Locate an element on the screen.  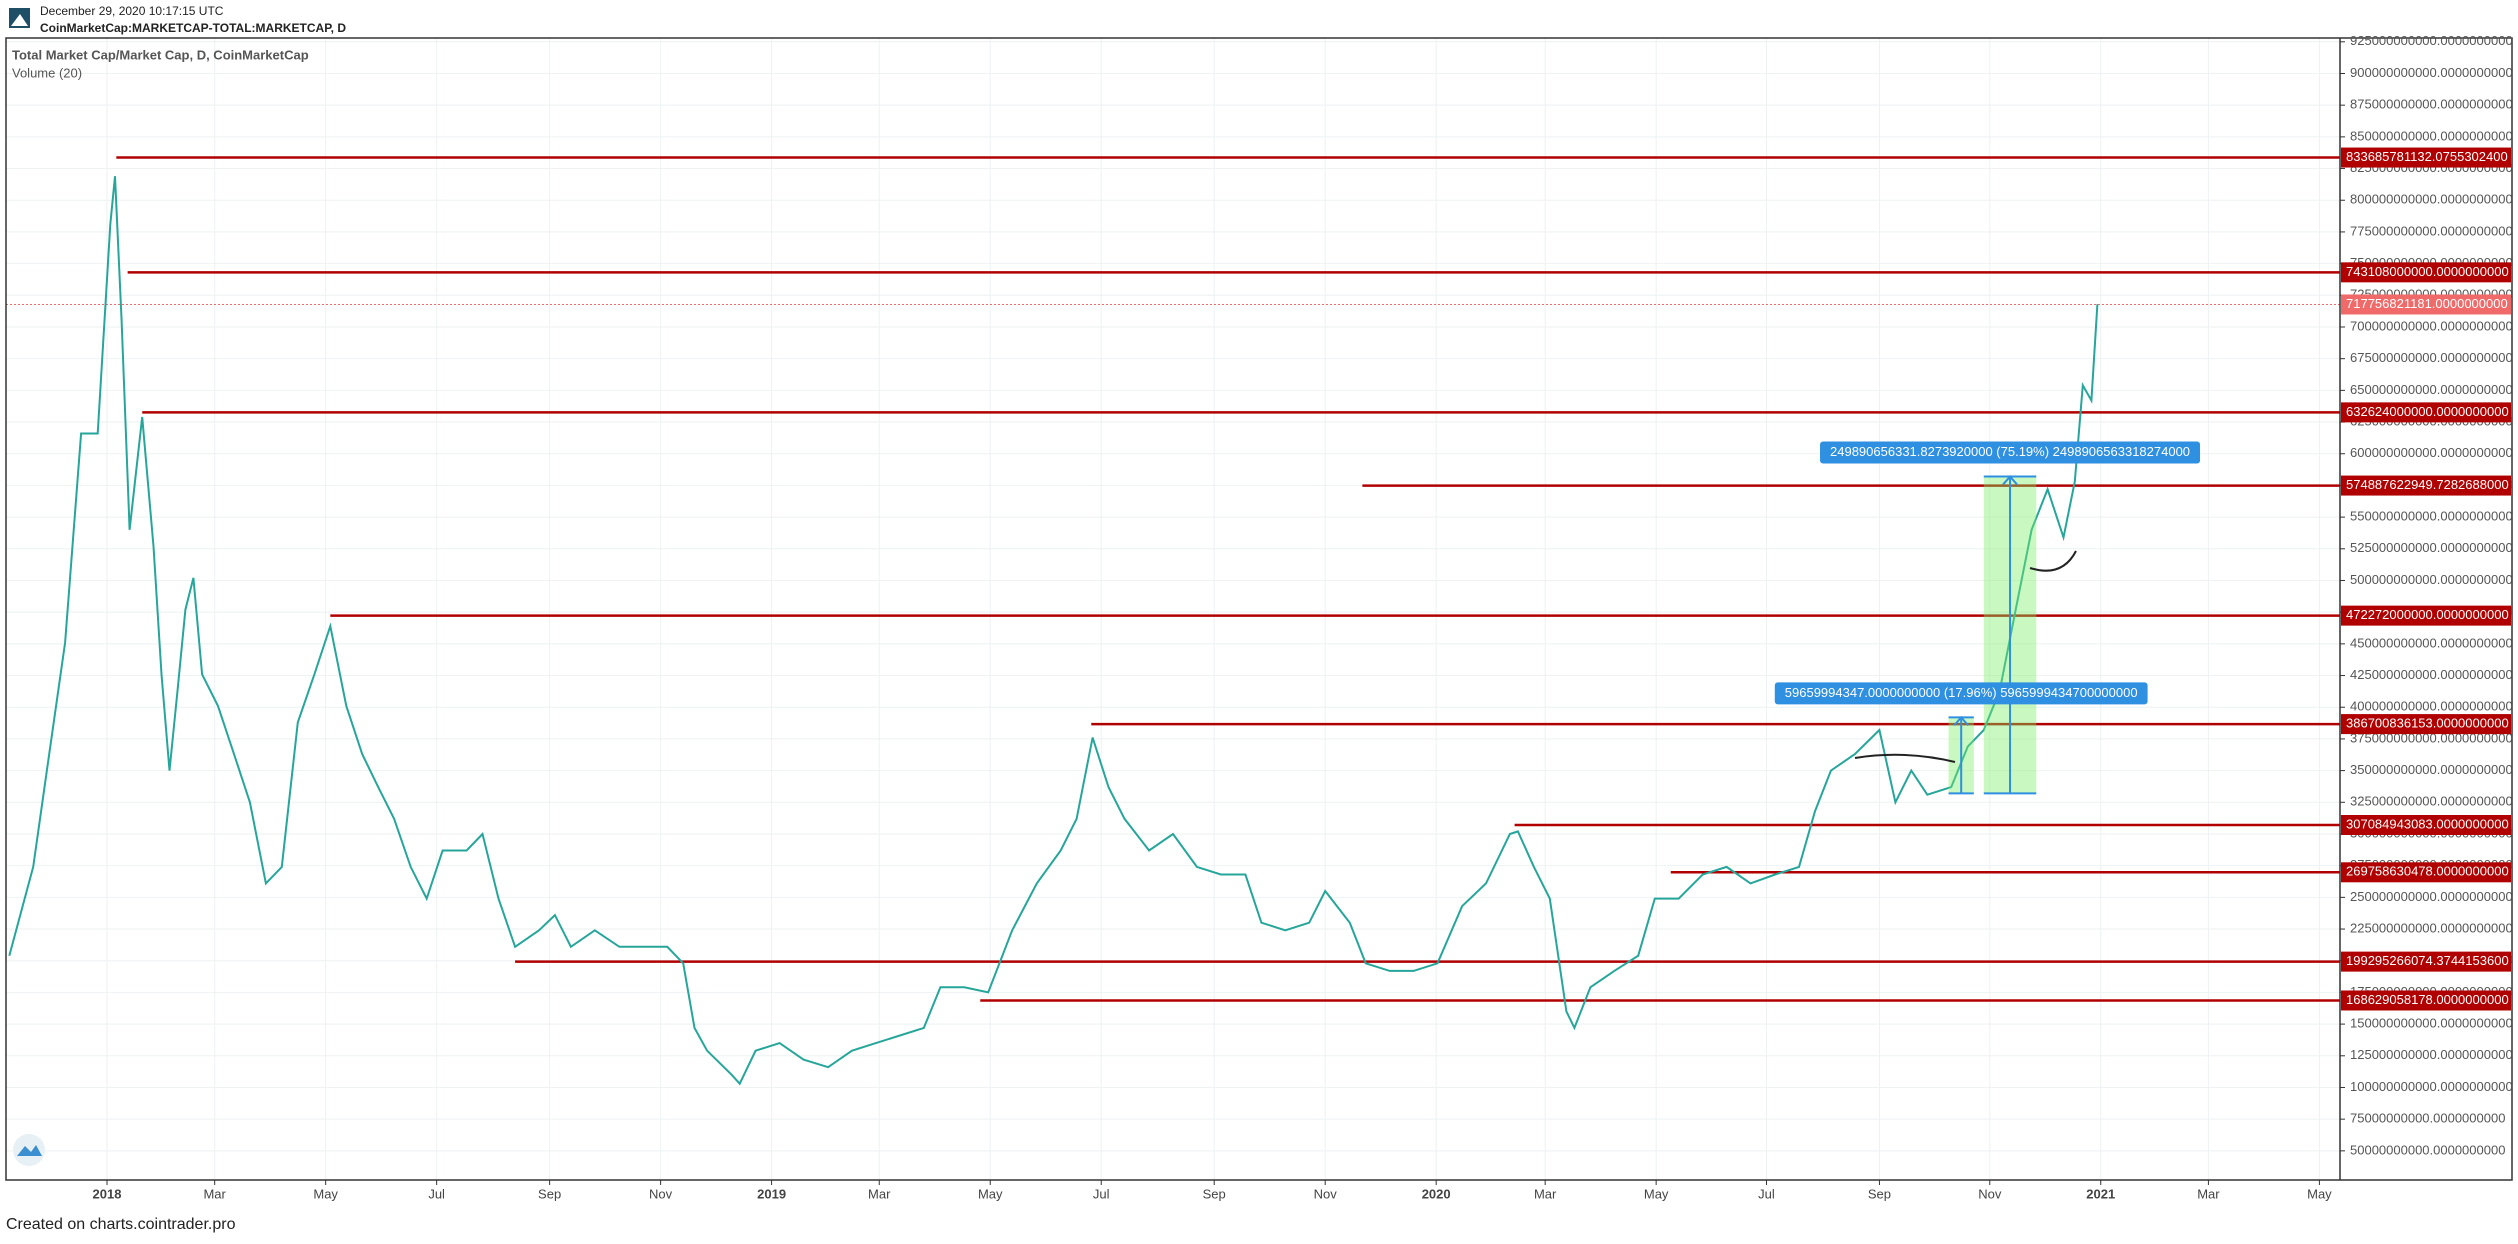
watermark-logo is located at coordinates (29, 1150).